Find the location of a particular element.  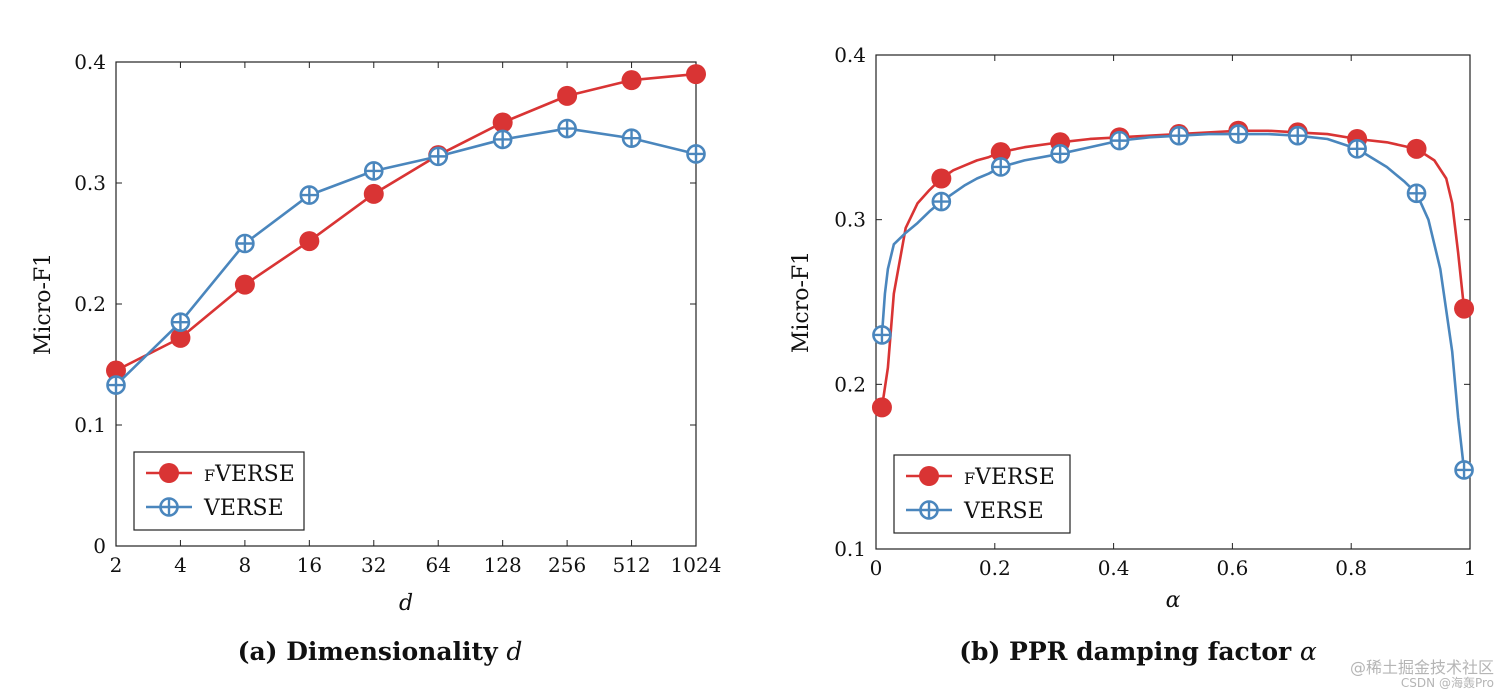

x-tick-label: 0.6 is located at coordinates (1232, 568).